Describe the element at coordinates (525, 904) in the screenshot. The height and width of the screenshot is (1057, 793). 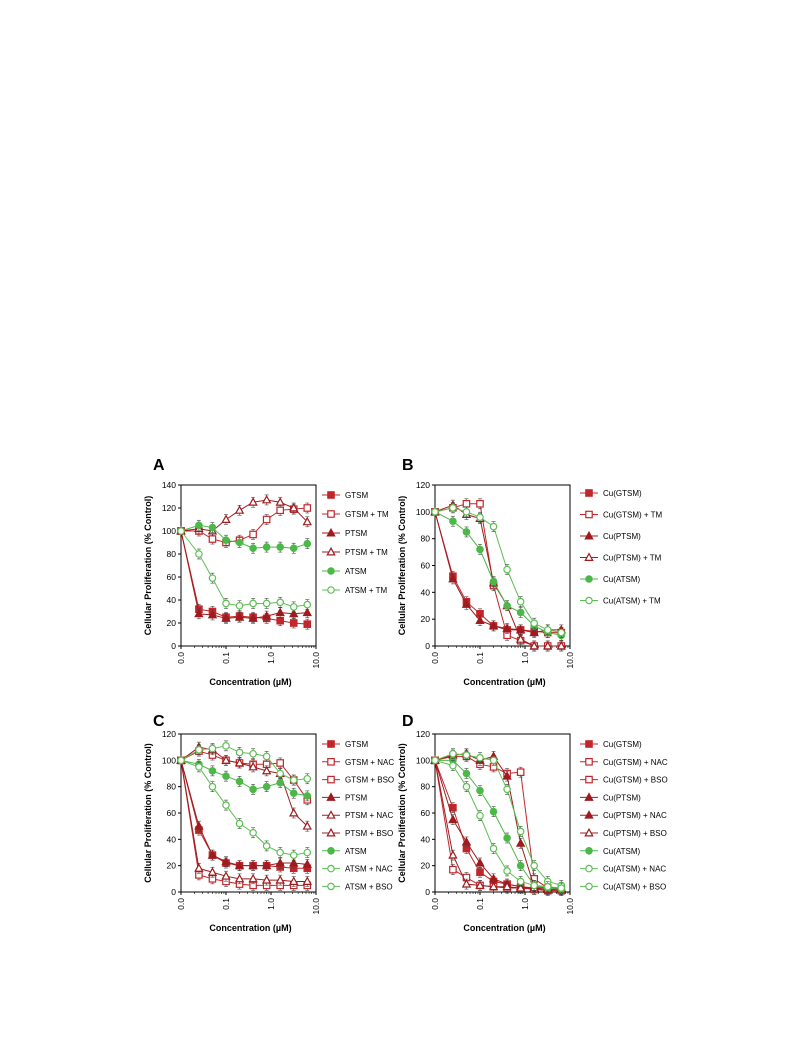
I see `x-tick-label: 1.0` at that location.